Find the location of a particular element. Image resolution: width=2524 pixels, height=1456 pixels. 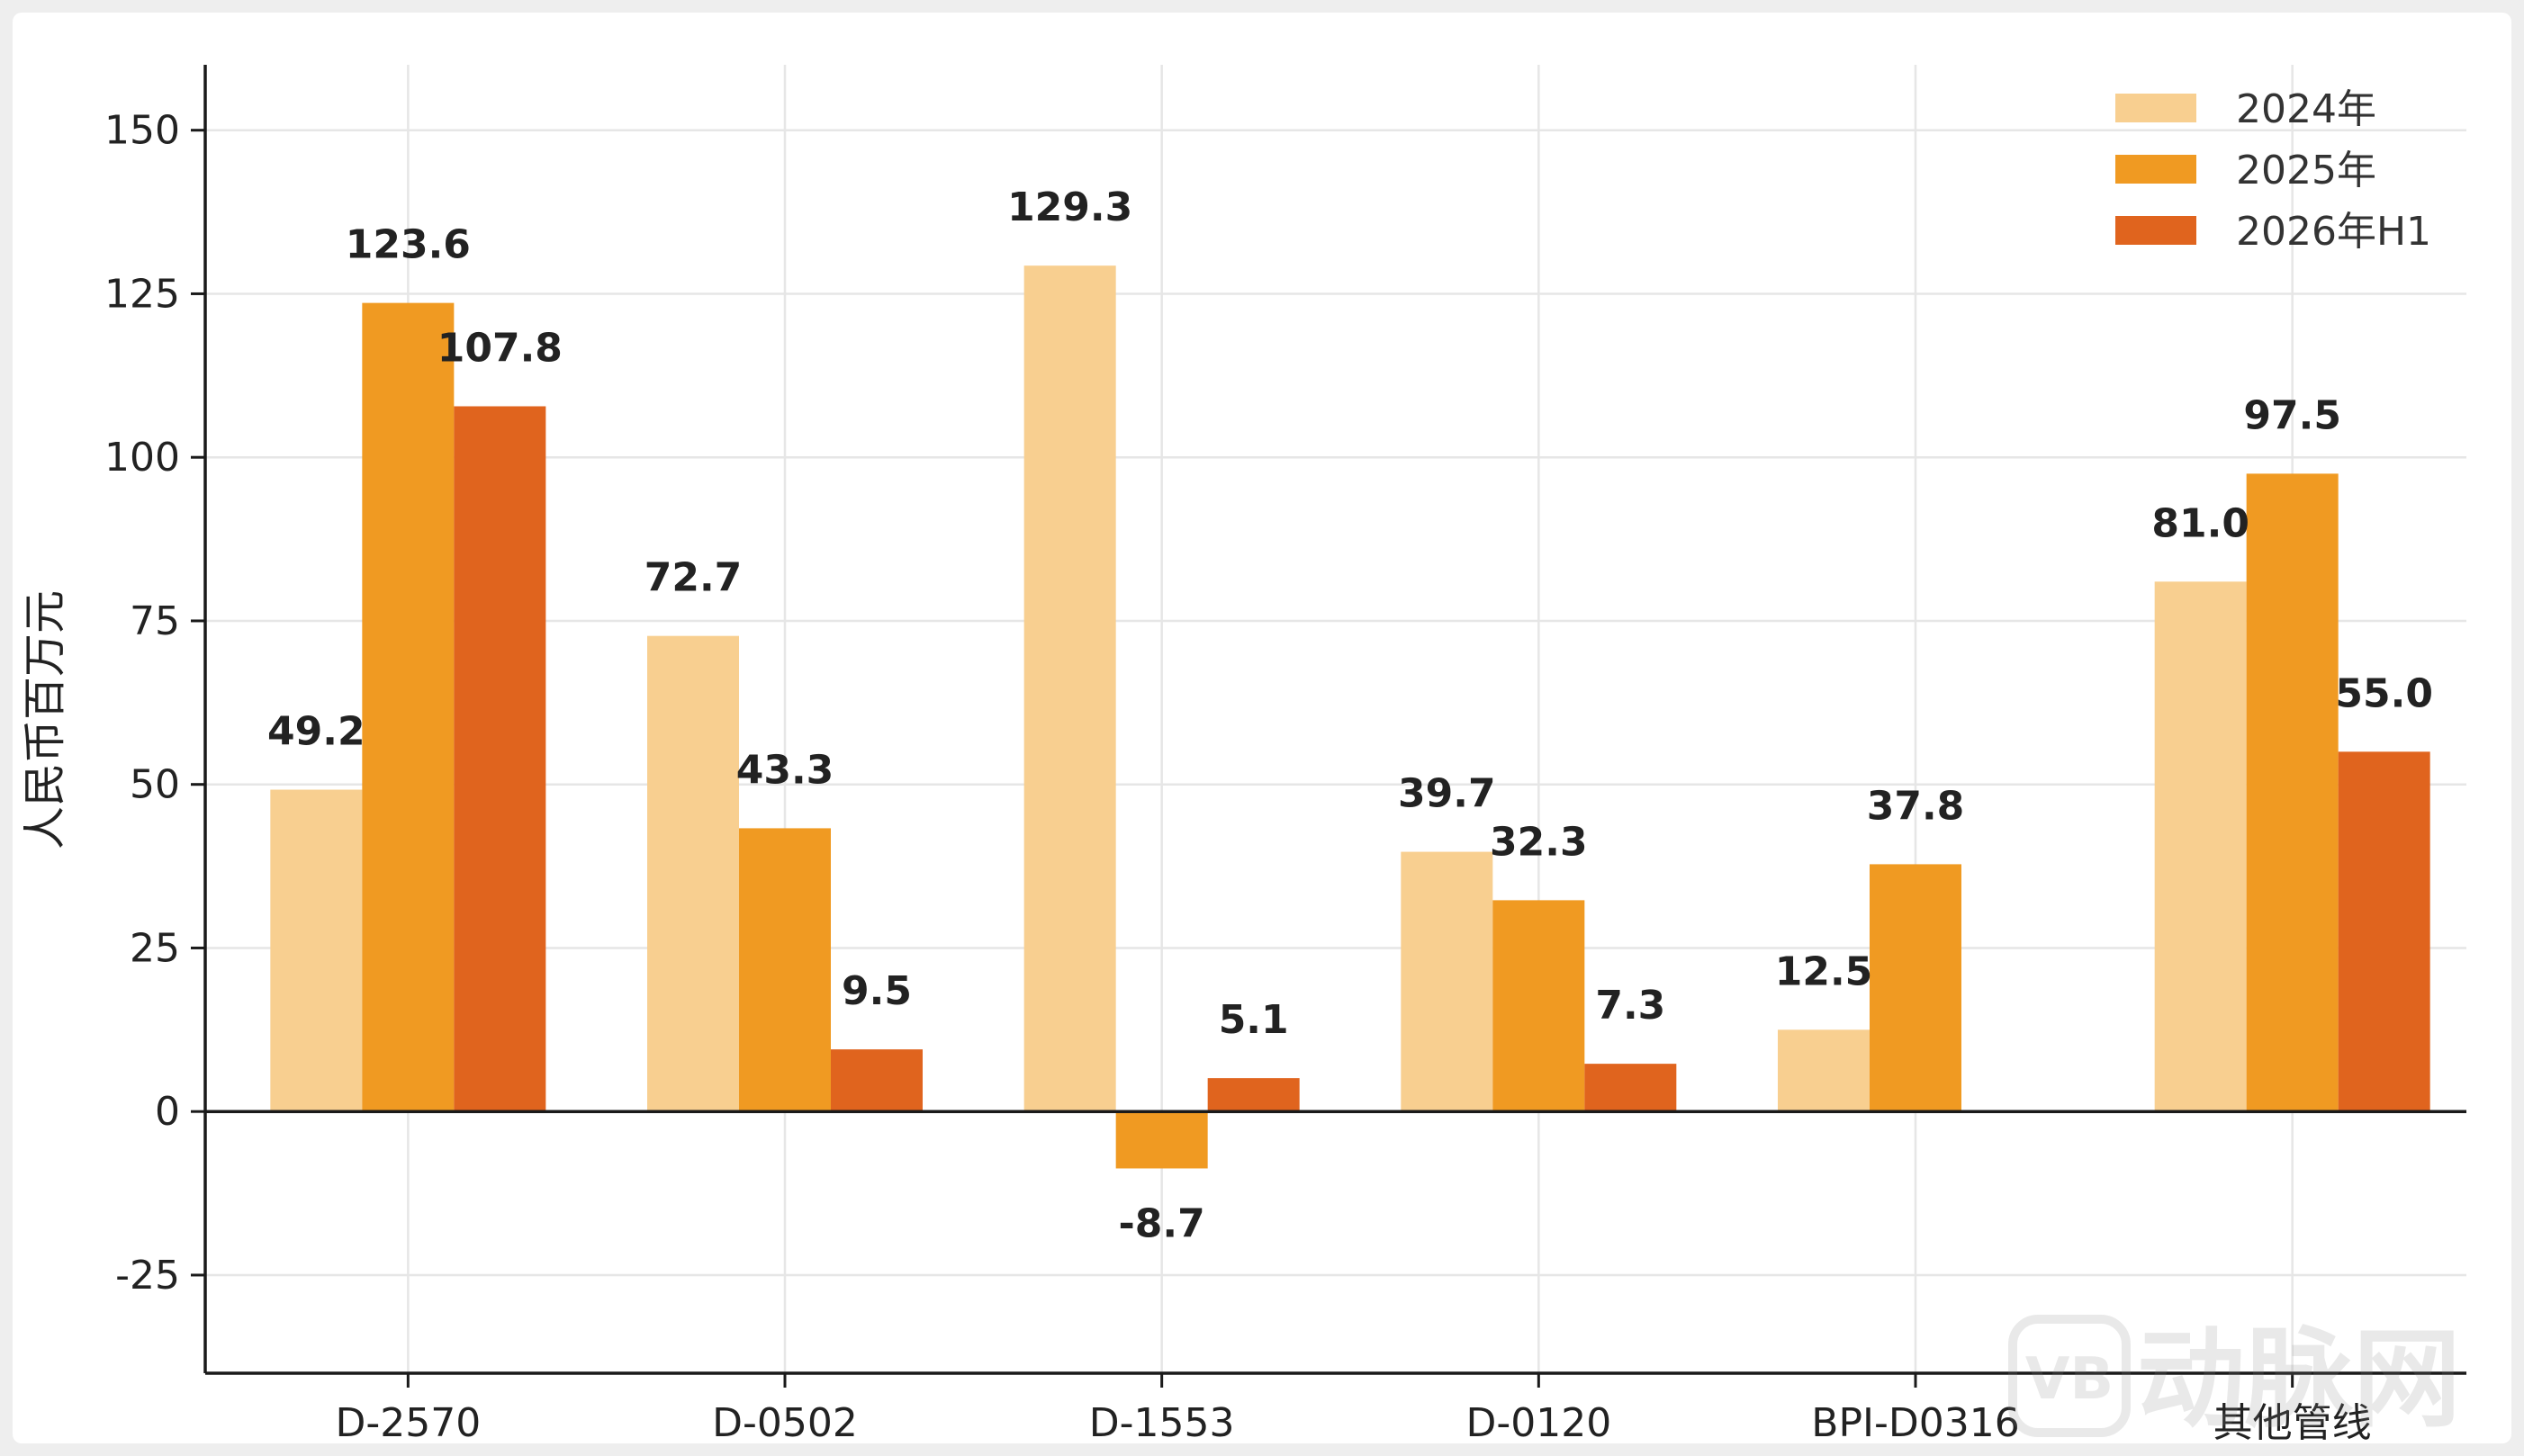

data-label: 9.5 is located at coordinates (877, 991).